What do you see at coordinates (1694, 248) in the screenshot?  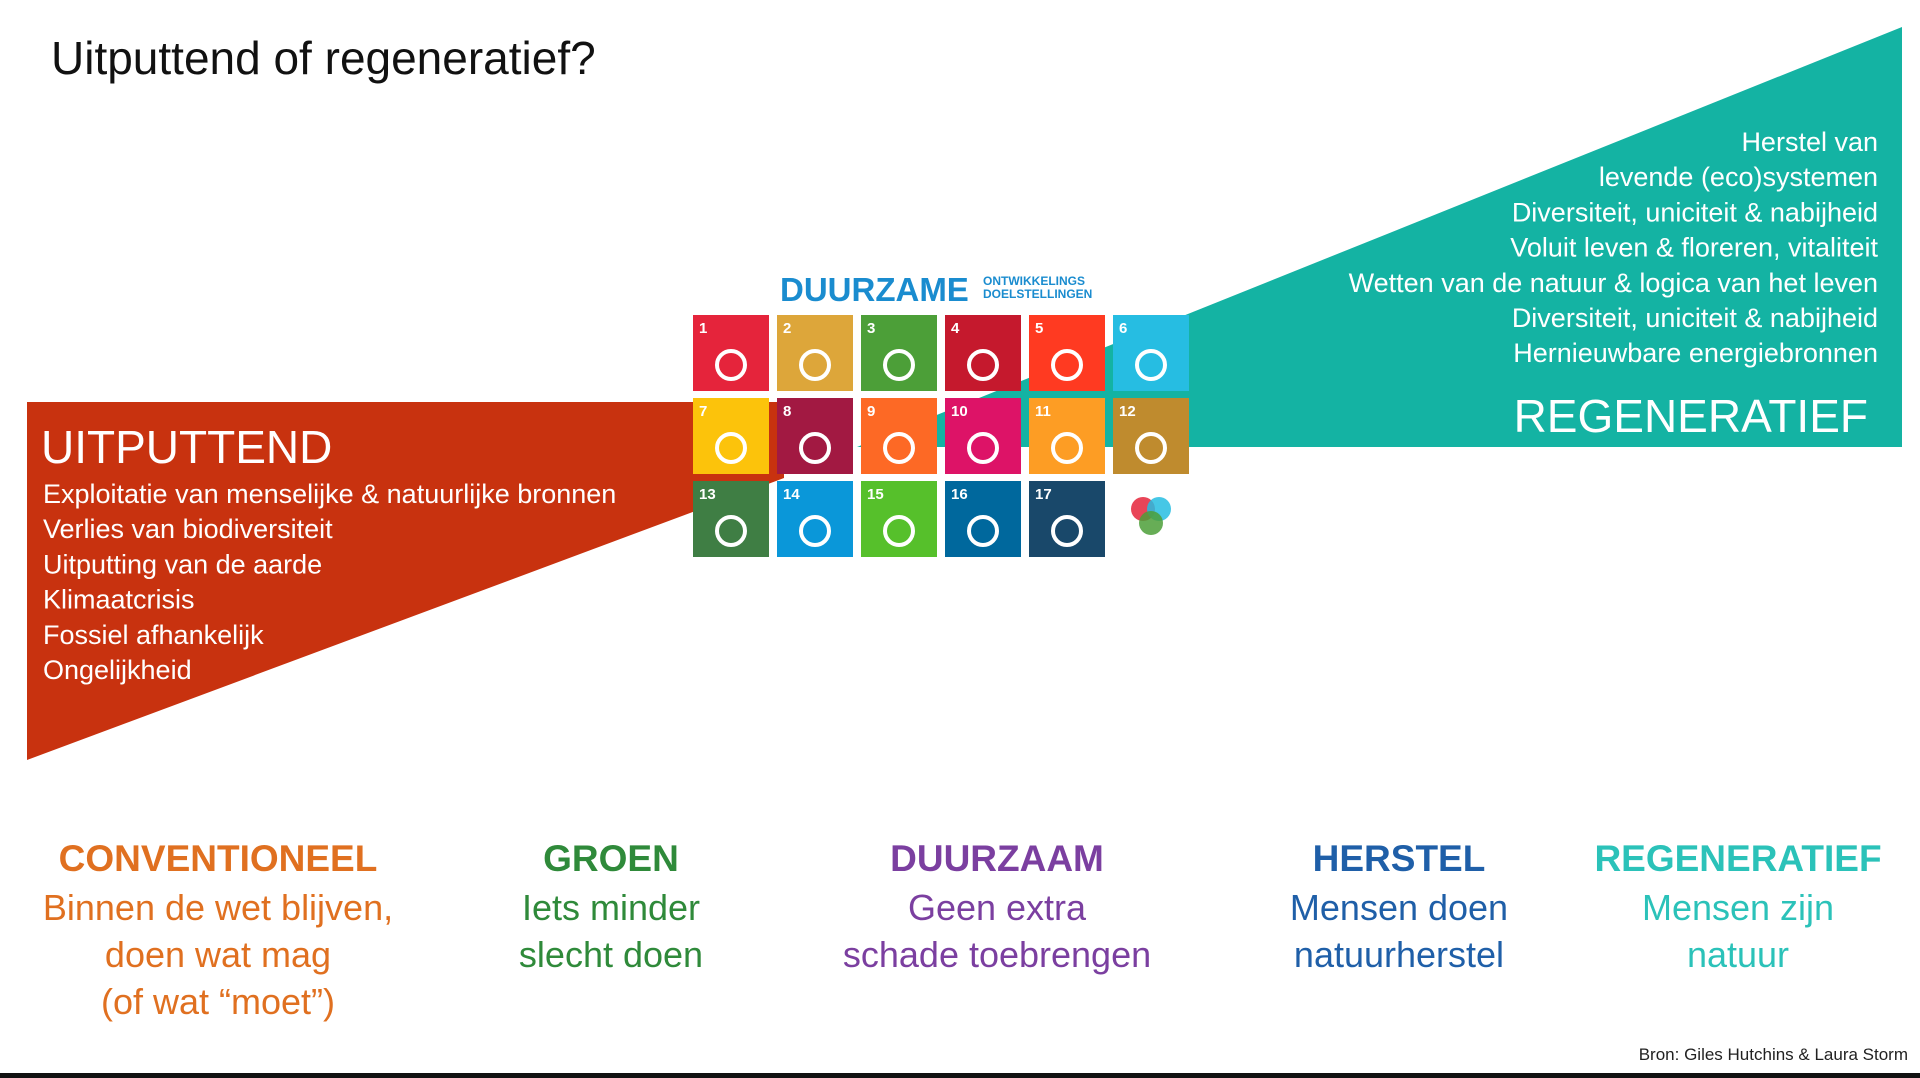 I see `right-item: Voluit leven & floreren, vitaliteit` at bounding box center [1694, 248].